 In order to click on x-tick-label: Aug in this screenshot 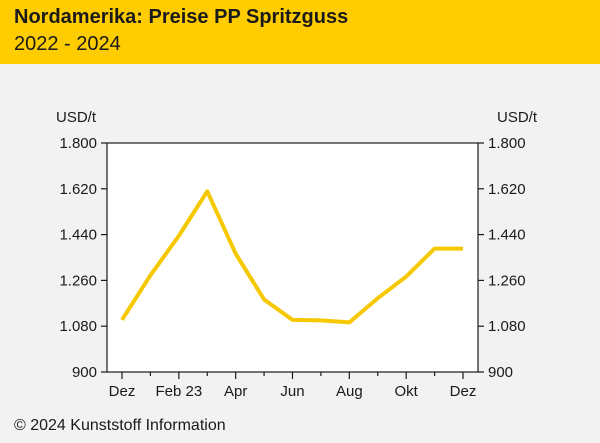, I will do `click(349, 391)`.